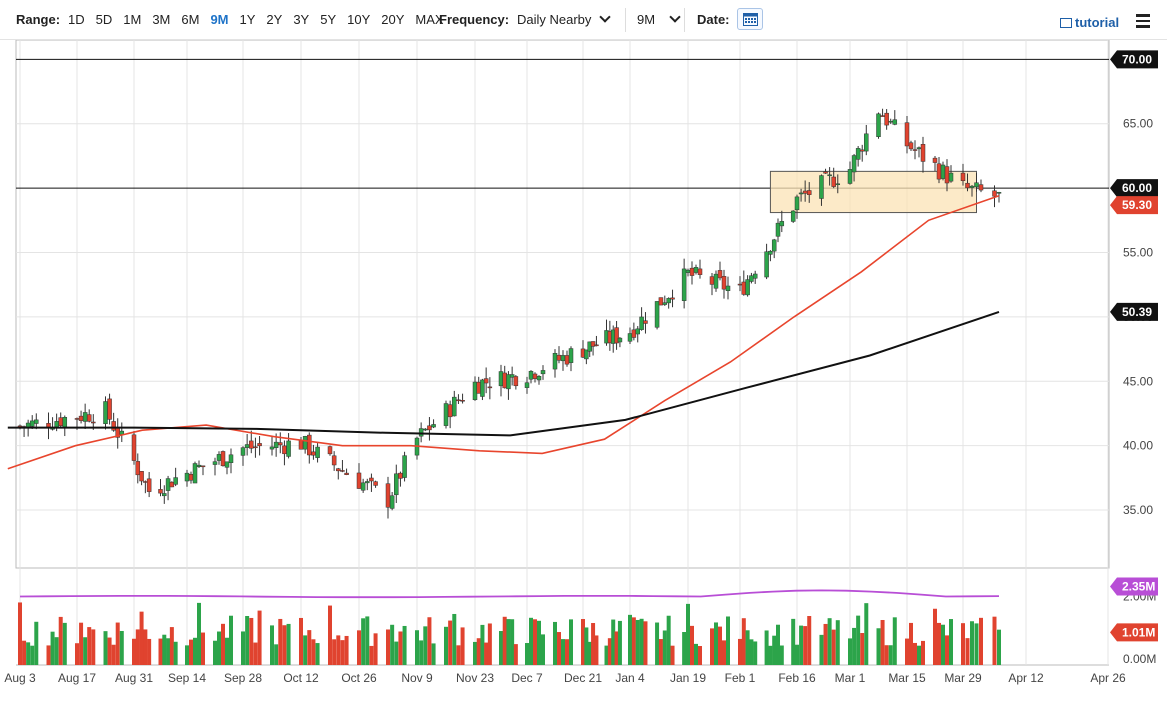 Image resolution: width=1167 pixels, height=705 pixels. What do you see at coordinates (219, 19) in the screenshot?
I see `range-button-9m: 9M` at bounding box center [219, 19].